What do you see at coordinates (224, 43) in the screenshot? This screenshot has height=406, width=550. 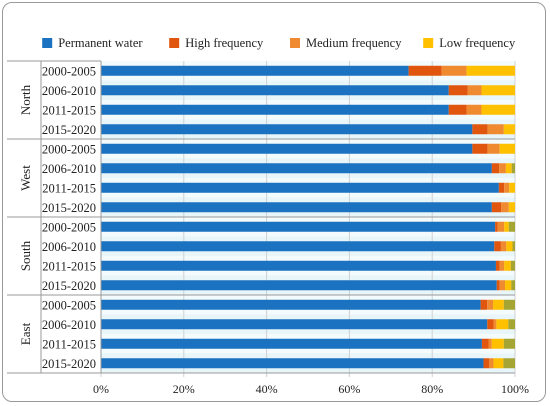 I see `legend-label: High frequency` at bounding box center [224, 43].